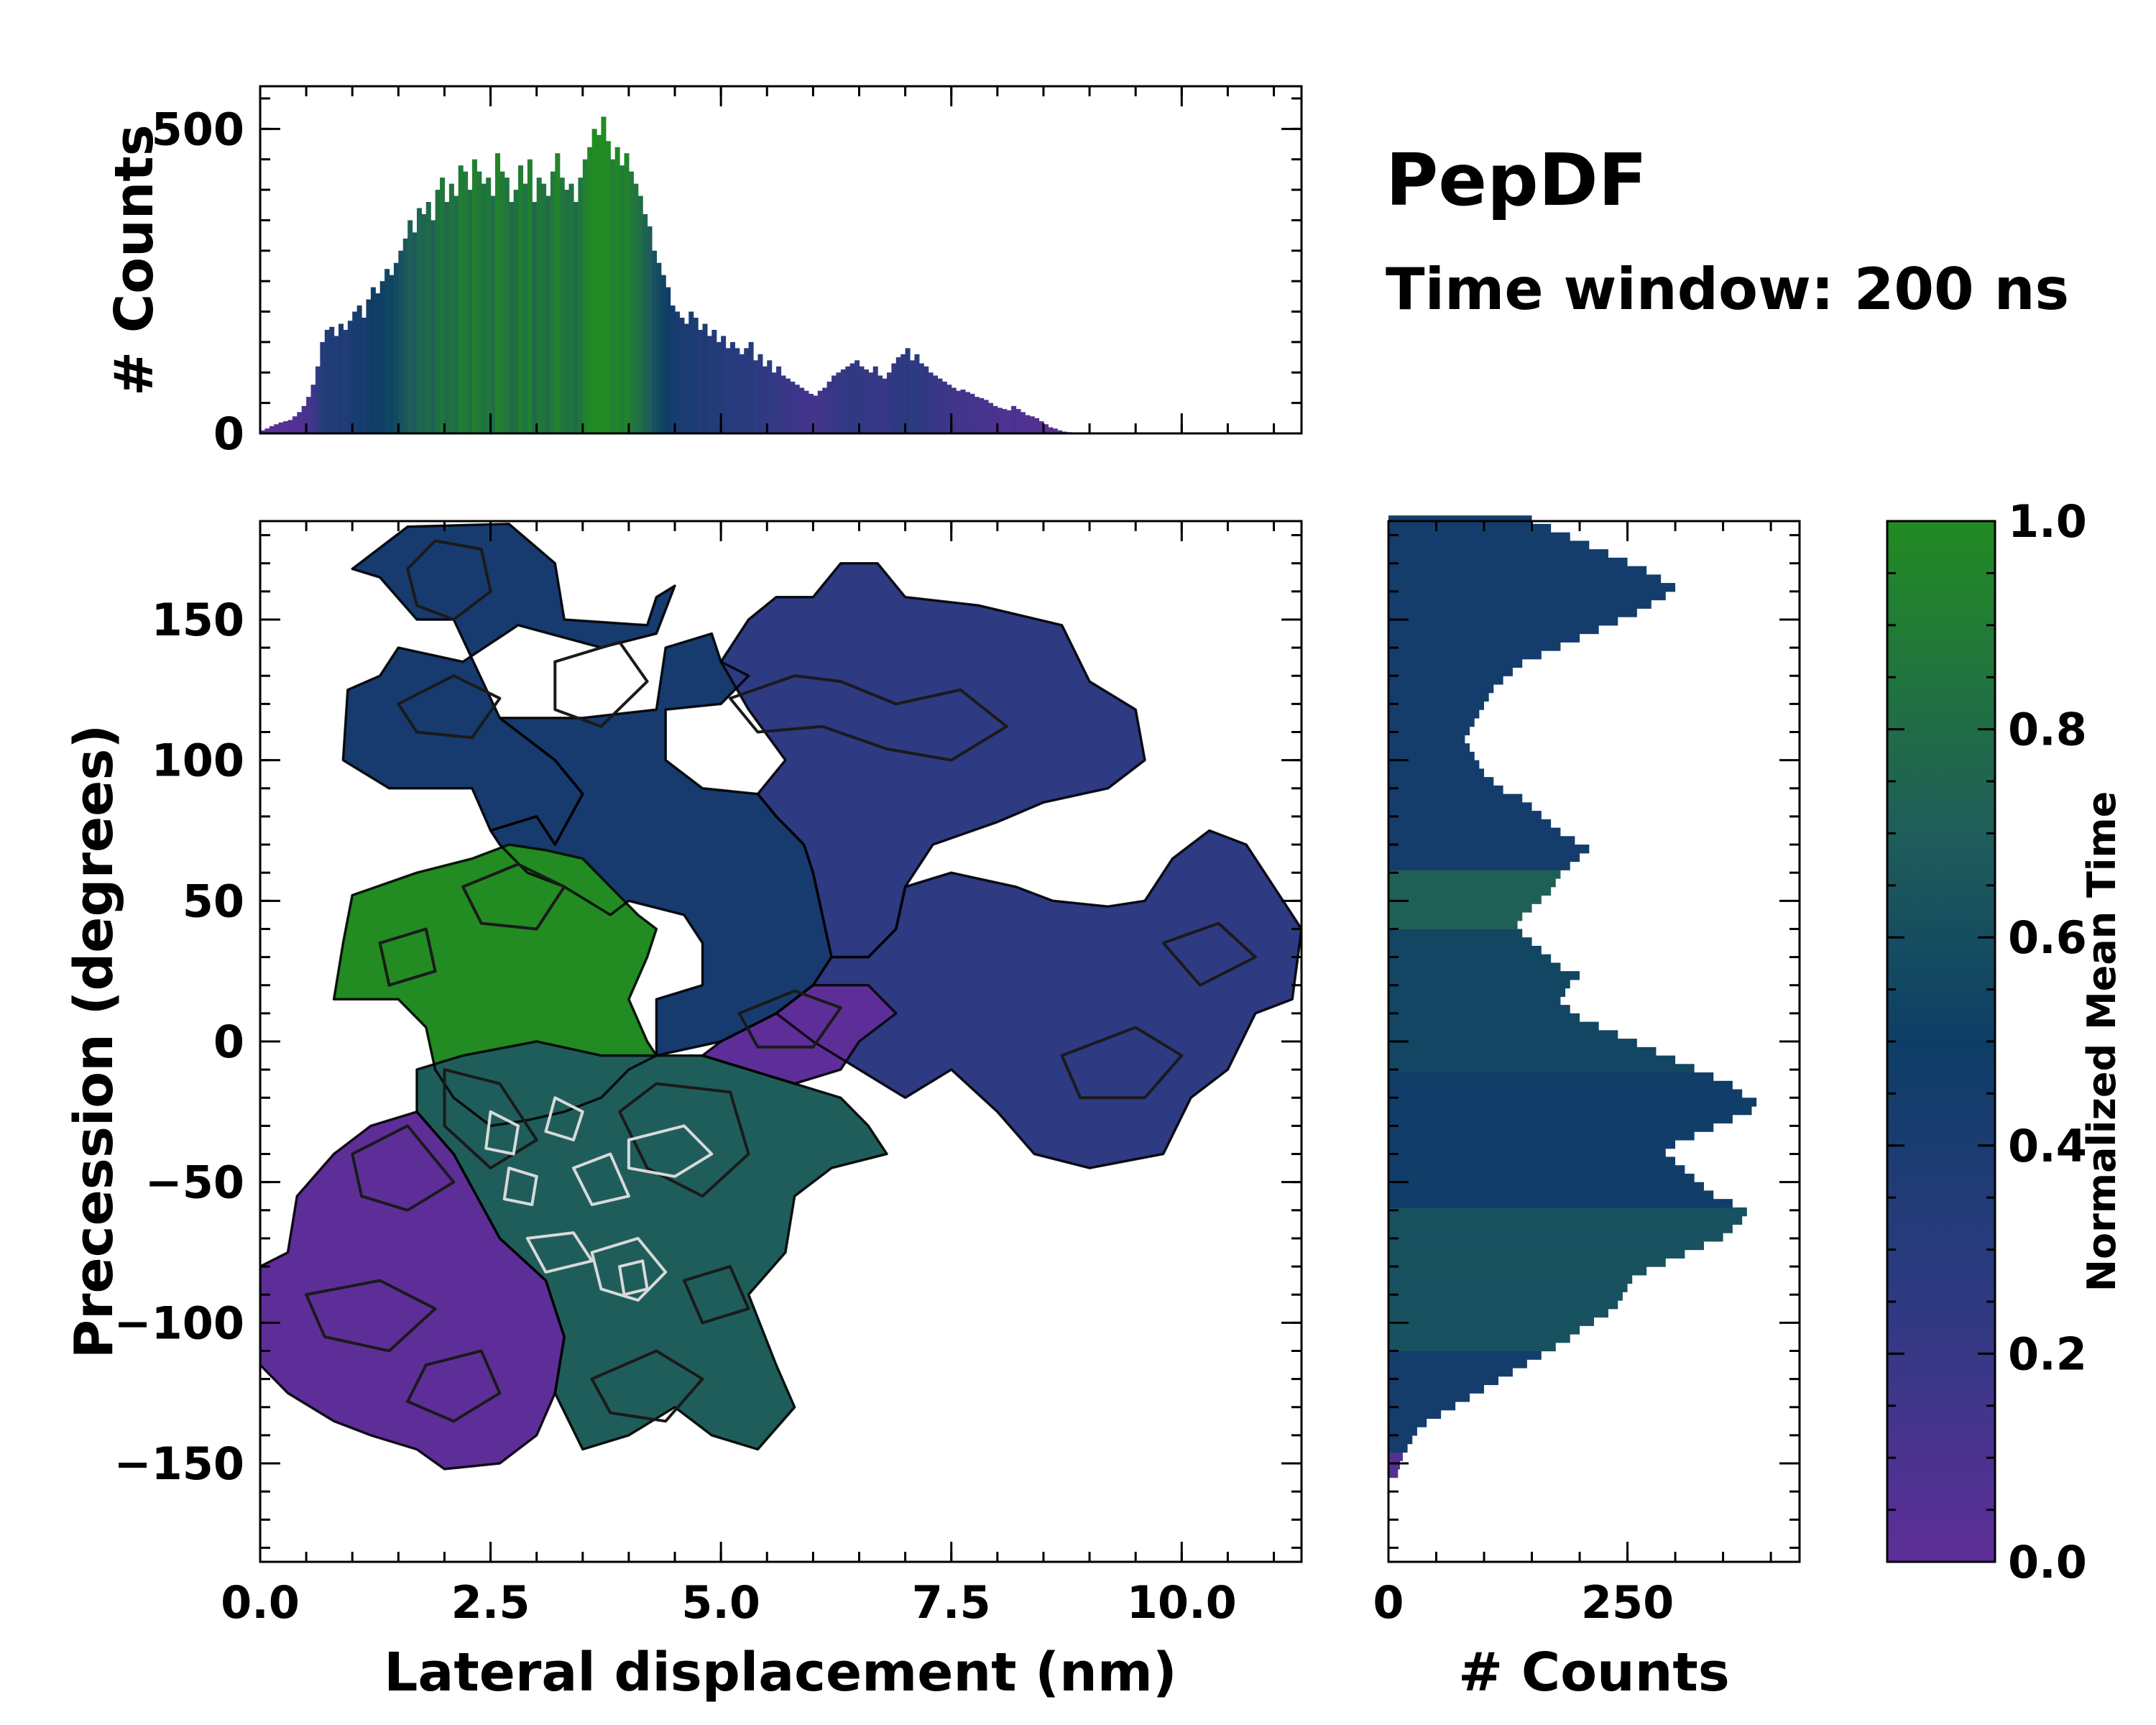  I want to click on y-tick-label: −50, so click(194, 1182).